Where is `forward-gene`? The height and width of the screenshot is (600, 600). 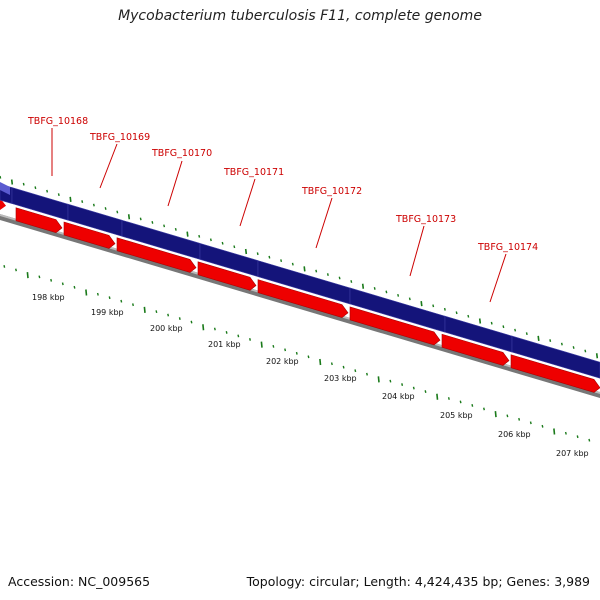 forward-gene is located at coordinates (5, 188).